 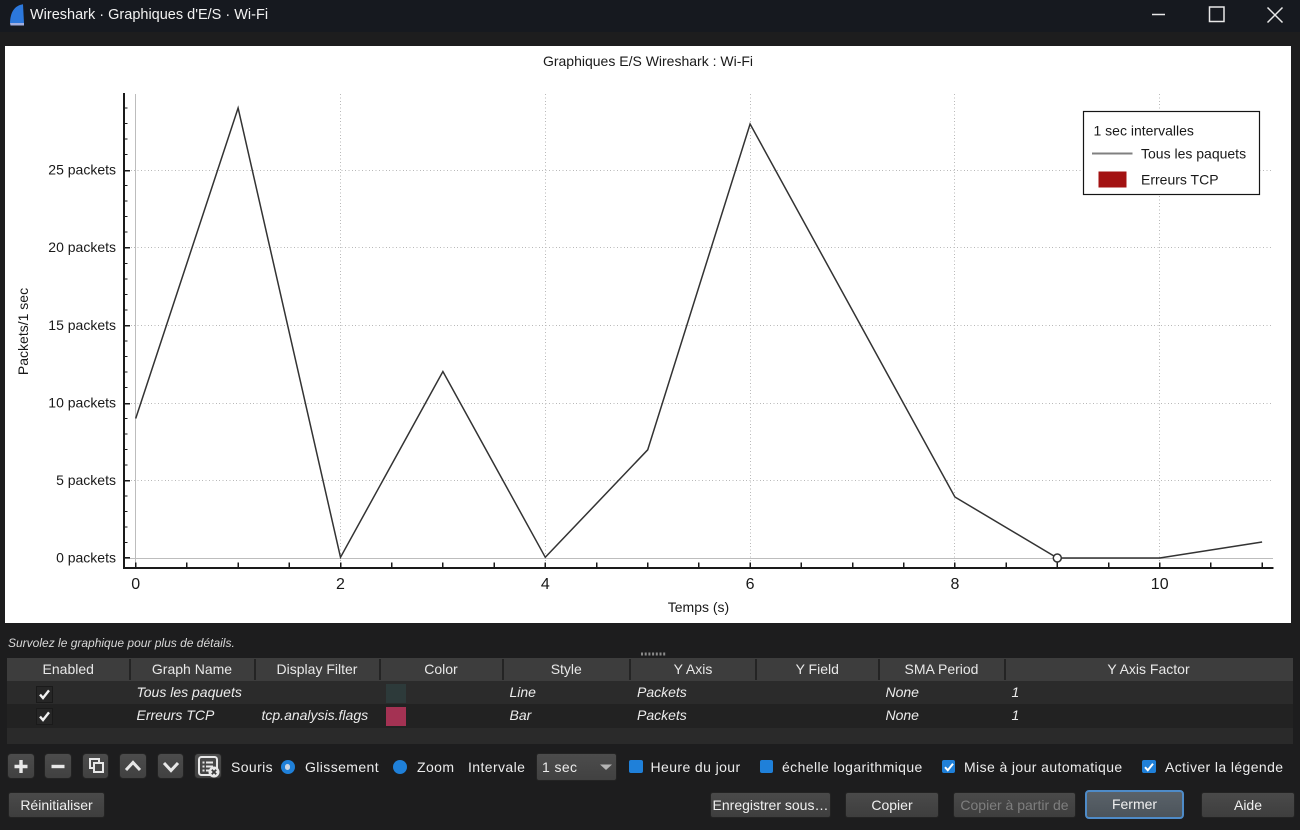 What do you see at coordinates (698, 607) in the screenshot?
I see `svg-text: Temps (s)` at bounding box center [698, 607].